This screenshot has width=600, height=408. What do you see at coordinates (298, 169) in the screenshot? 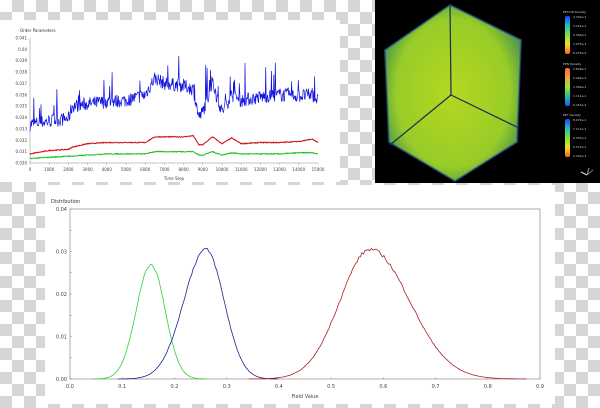
I see `x-tick-label: 14000` at bounding box center [298, 169].